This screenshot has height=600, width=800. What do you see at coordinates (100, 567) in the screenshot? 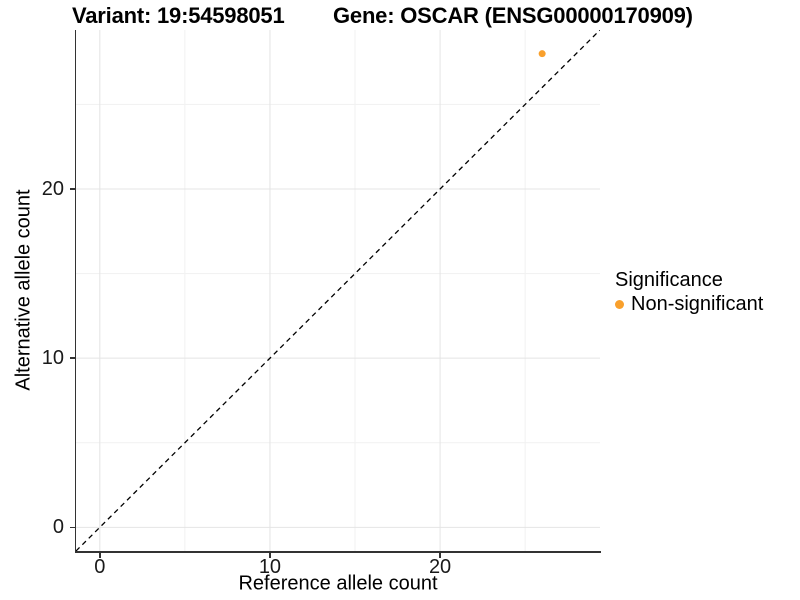
I see `x-tick-label: 0` at bounding box center [100, 567].